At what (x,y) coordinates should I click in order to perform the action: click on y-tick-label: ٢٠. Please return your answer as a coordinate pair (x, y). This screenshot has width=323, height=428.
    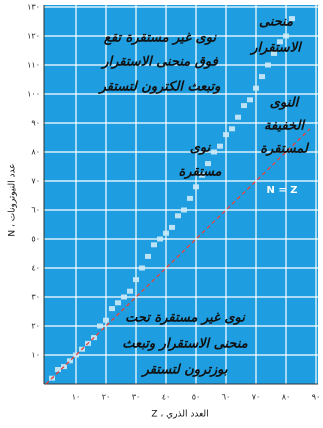
    Looking at the image, I should click on (35, 326).